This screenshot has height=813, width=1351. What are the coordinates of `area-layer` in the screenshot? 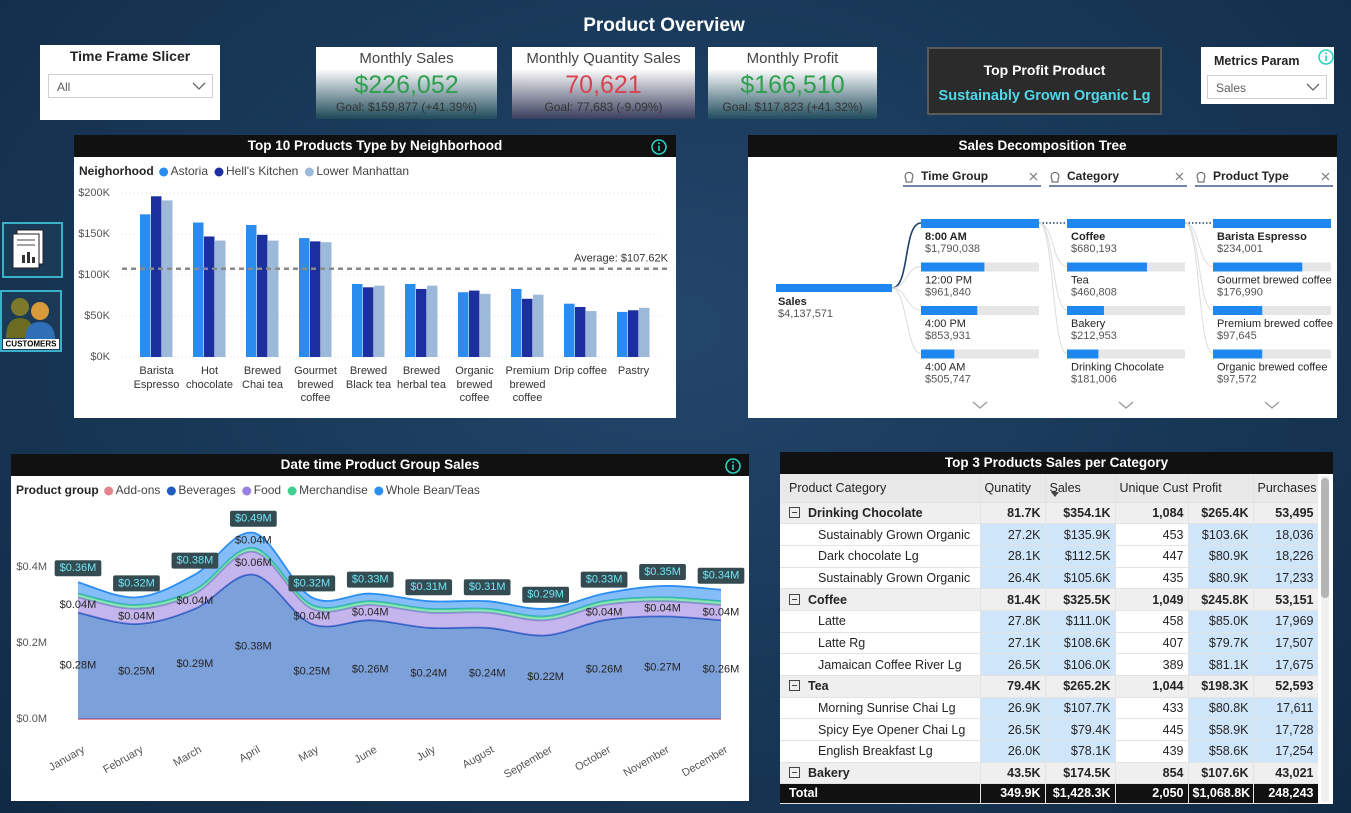 It's located at (399, 646).